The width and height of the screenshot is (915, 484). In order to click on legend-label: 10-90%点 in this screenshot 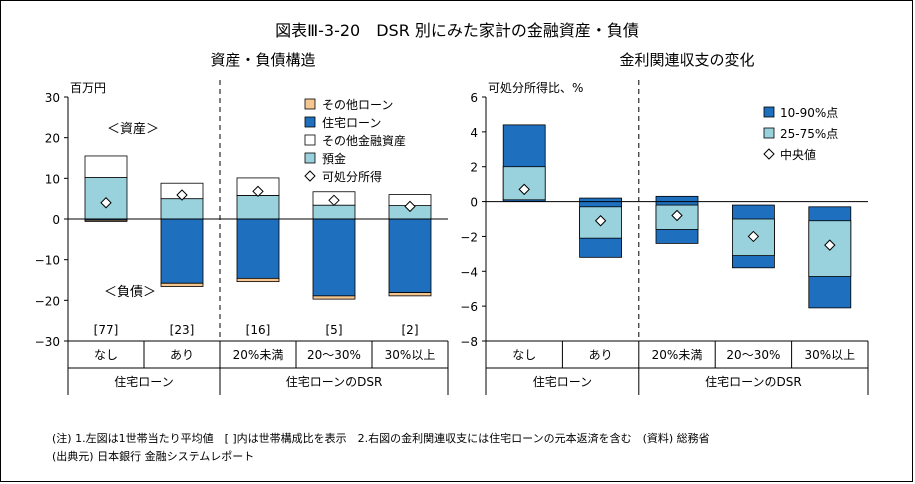, I will do `click(809, 113)`.